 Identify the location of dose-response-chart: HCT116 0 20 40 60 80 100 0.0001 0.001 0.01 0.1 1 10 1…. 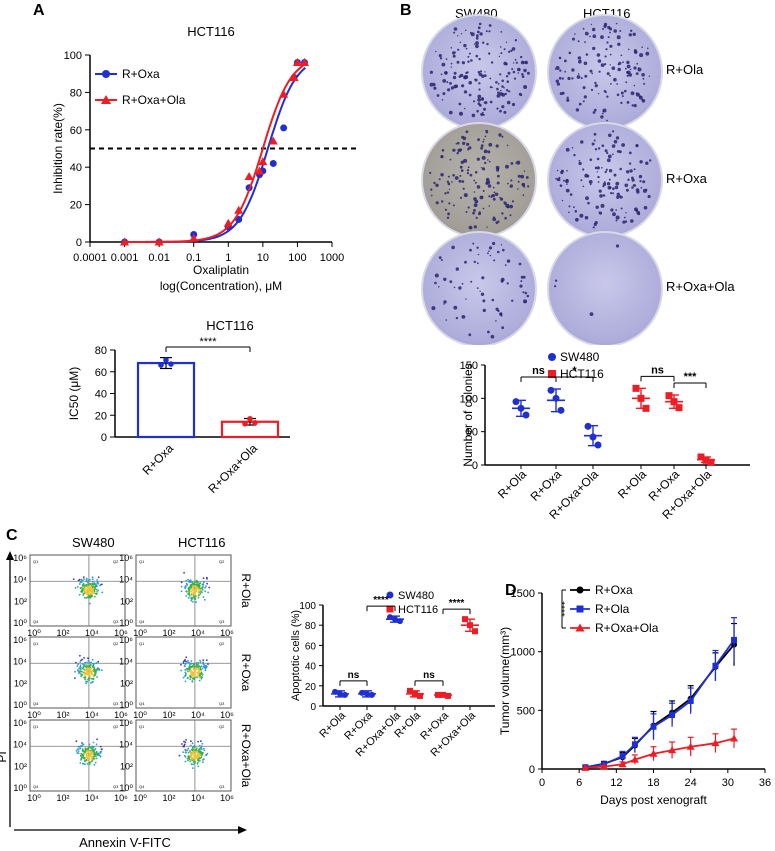
(204, 158).